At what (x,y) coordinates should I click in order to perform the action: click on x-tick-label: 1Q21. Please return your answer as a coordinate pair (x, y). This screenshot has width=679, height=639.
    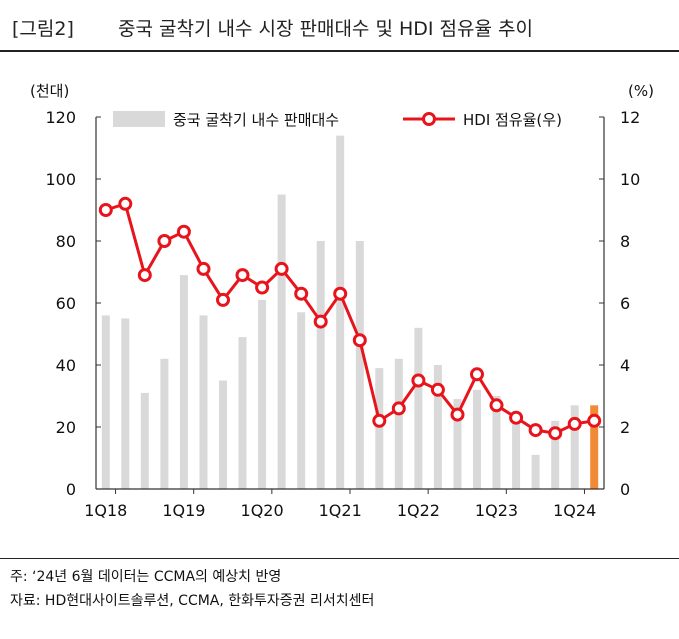
    Looking at the image, I should click on (340, 510).